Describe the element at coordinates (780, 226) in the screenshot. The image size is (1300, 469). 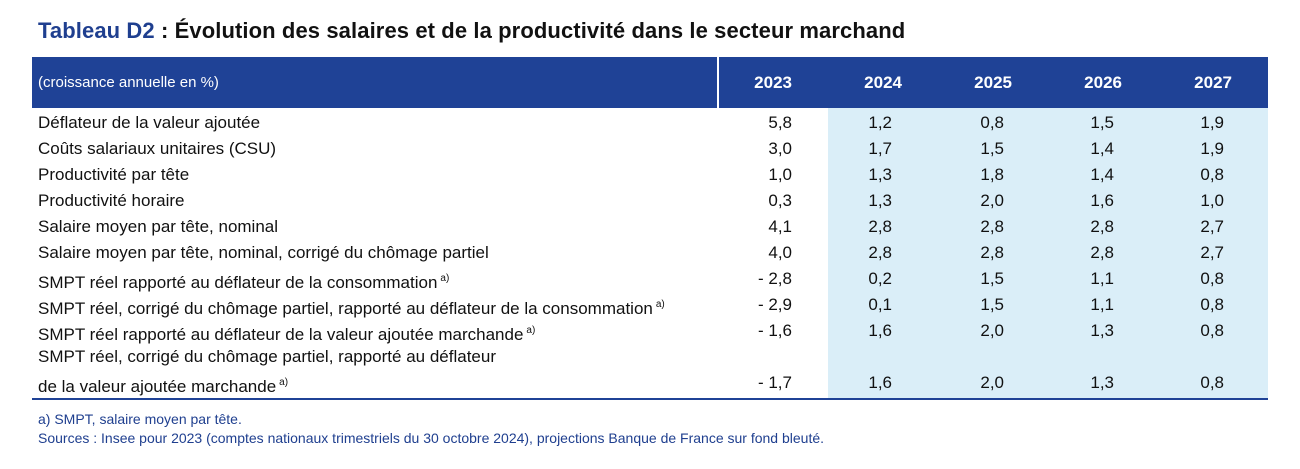
I see `cell-value: 4,1` at that location.